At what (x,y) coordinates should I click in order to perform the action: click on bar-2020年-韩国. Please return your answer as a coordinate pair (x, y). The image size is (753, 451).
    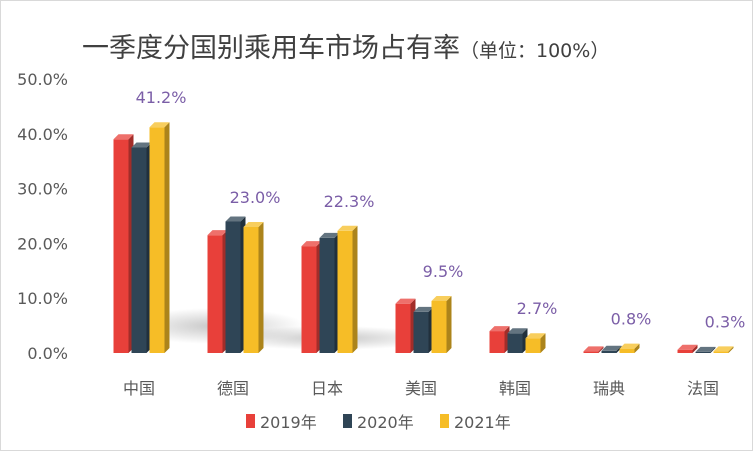
    Looking at the image, I should click on (517, 340).